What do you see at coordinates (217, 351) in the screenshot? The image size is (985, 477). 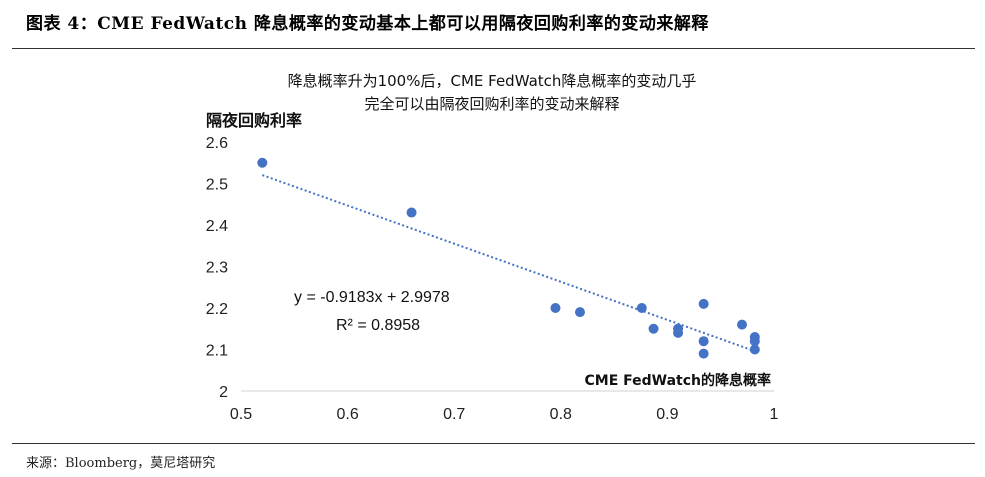 I see `y-tick-label: 2.1` at bounding box center [217, 351].